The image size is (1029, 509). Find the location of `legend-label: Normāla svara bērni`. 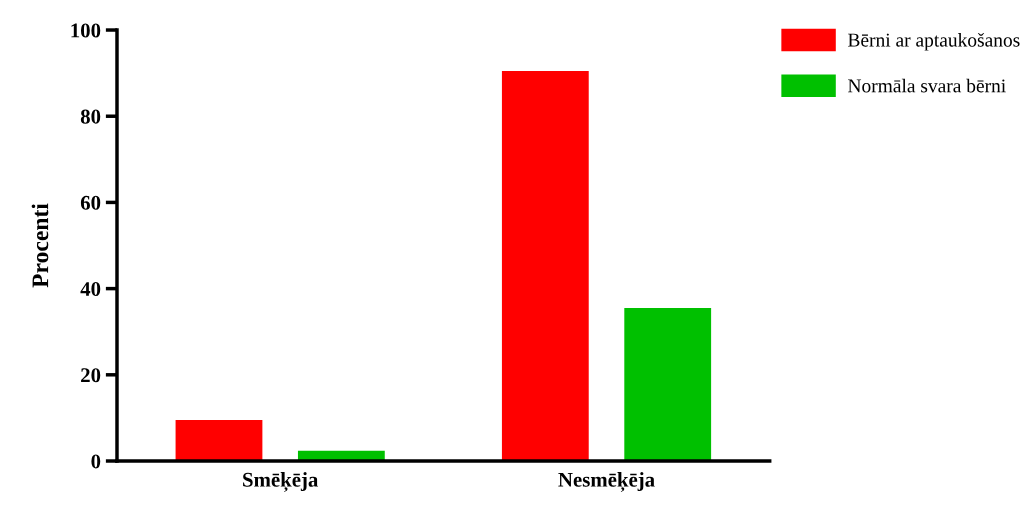

legend-label: Normāla svara bērni is located at coordinates (927, 85).